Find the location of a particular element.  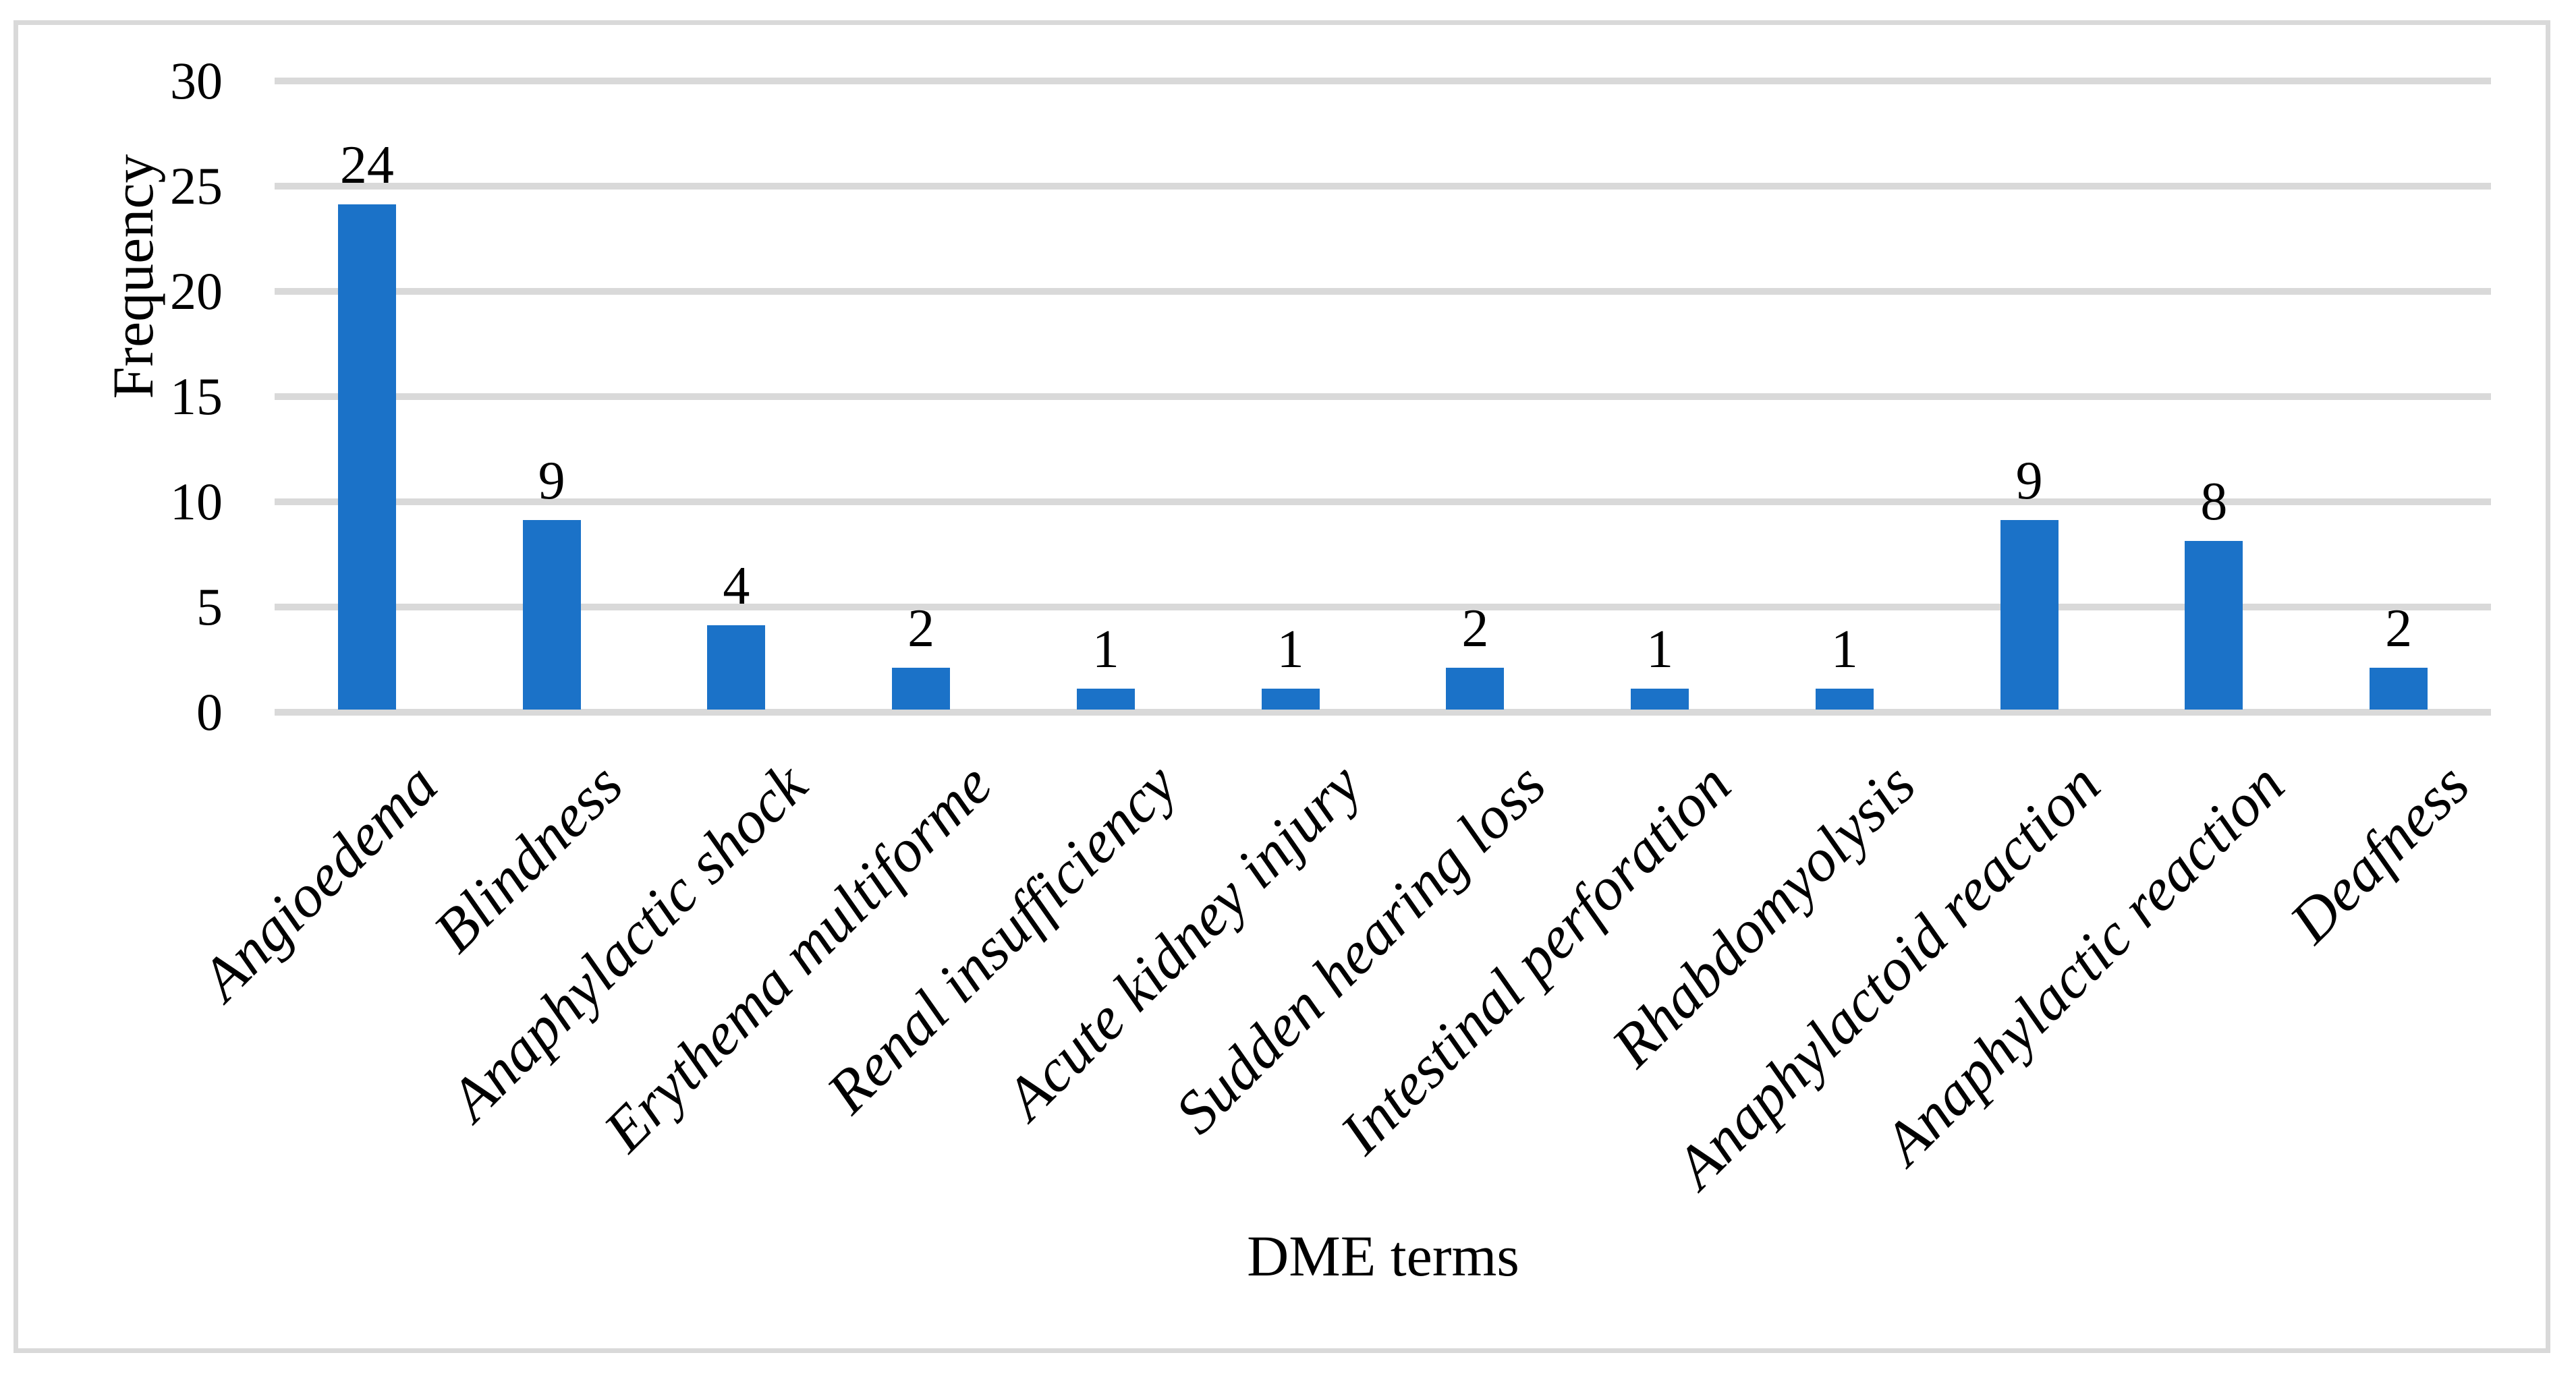

y-tick-label: 5 is located at coordinates (209, 606).